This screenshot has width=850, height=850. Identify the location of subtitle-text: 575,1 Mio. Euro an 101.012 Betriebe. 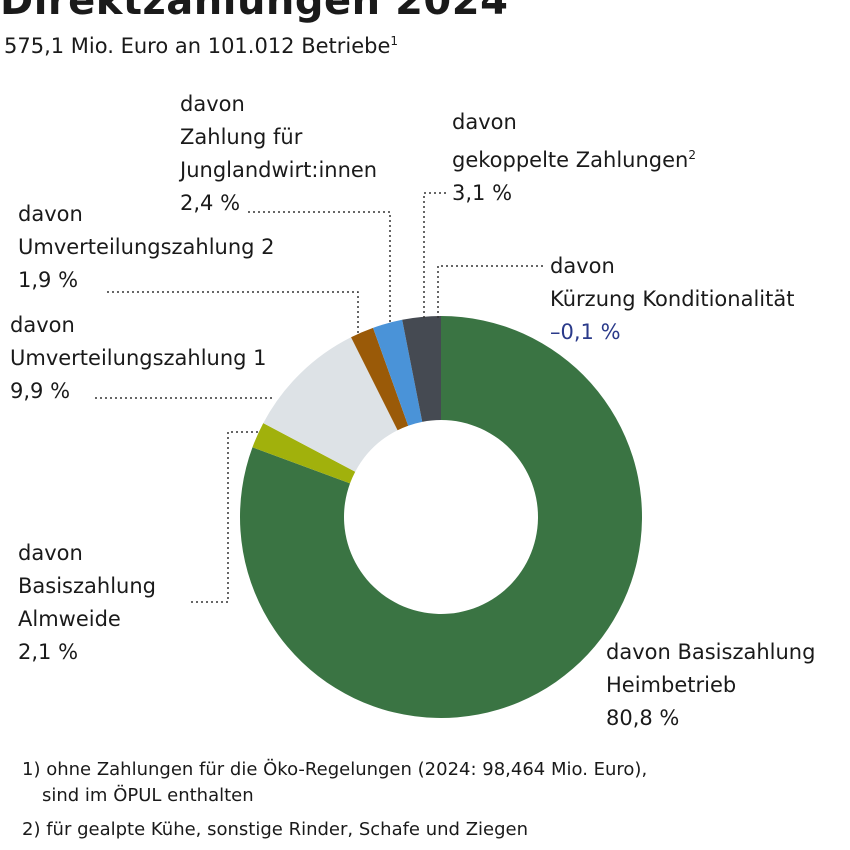
(197, 46).